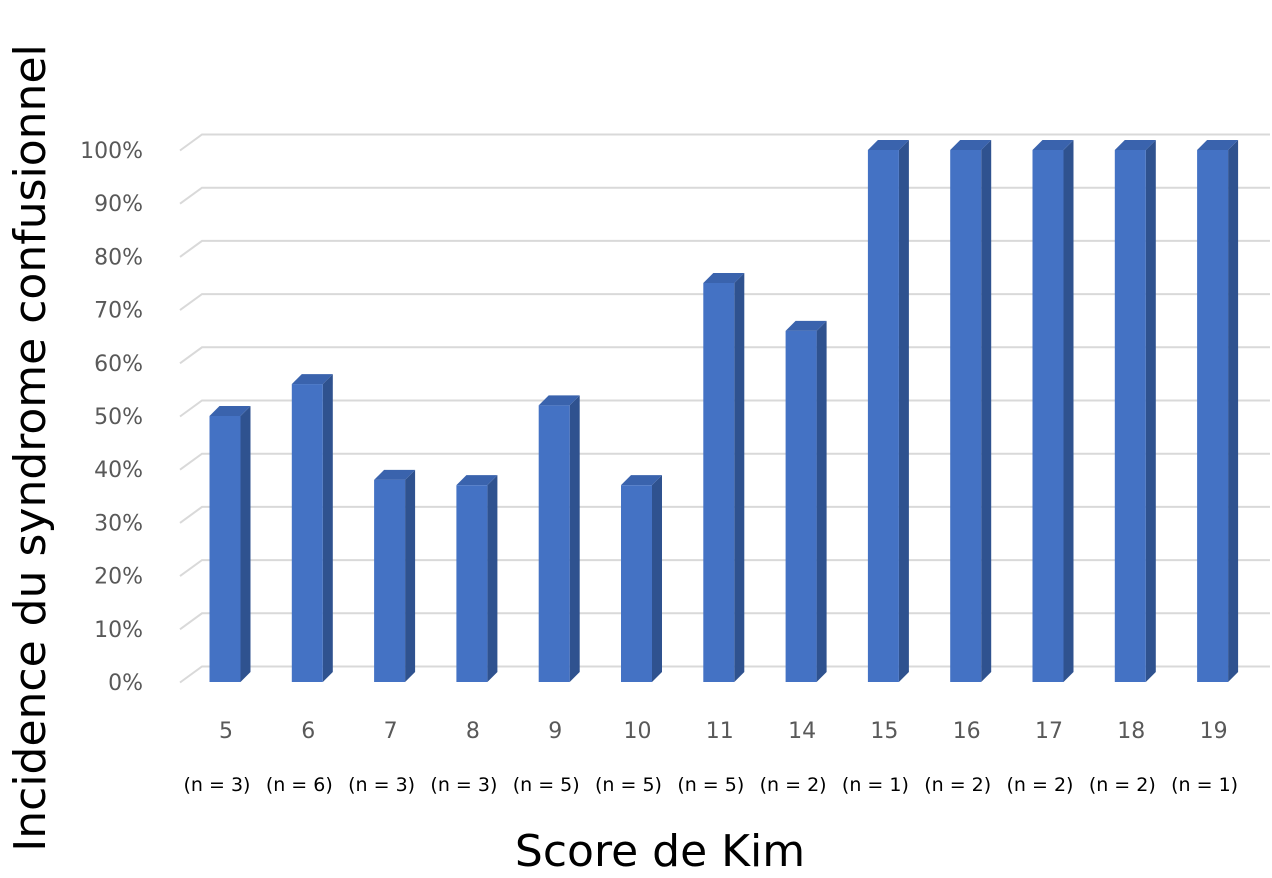 Image resolution: width=1272 pixels, height=878 pixels. Describe the element at coordinates (1049, 731) in the screenshot. I see `x-tick-label: 17` at that location.